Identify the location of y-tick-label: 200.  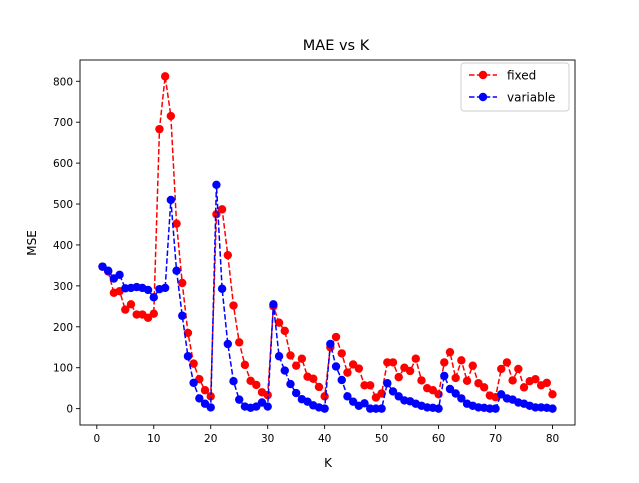
(63, 328).